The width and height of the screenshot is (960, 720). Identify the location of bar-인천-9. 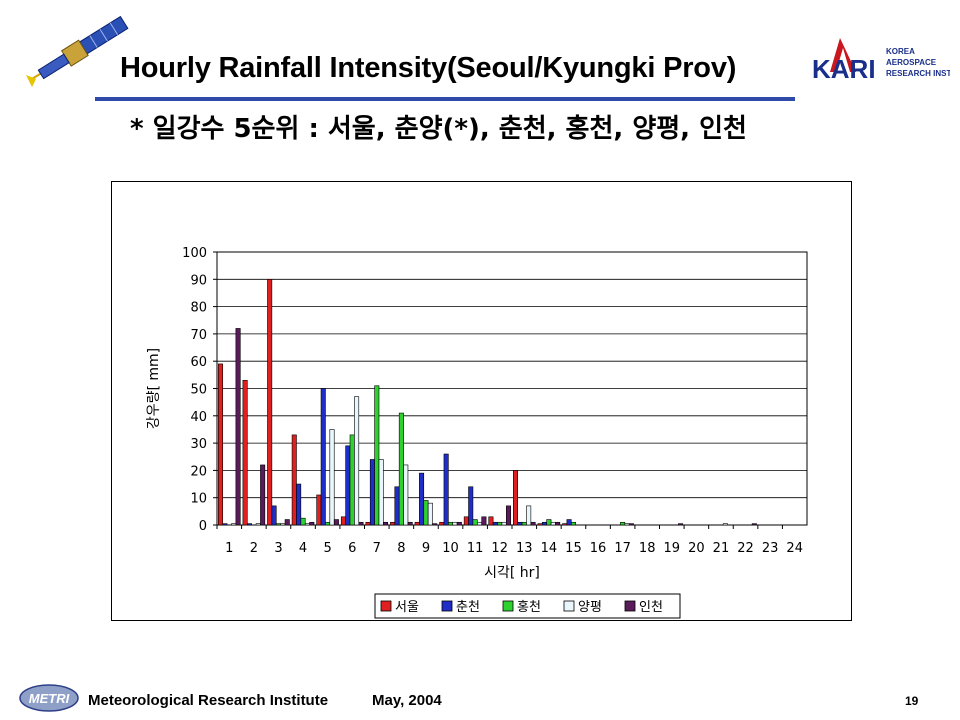
(435, 524).